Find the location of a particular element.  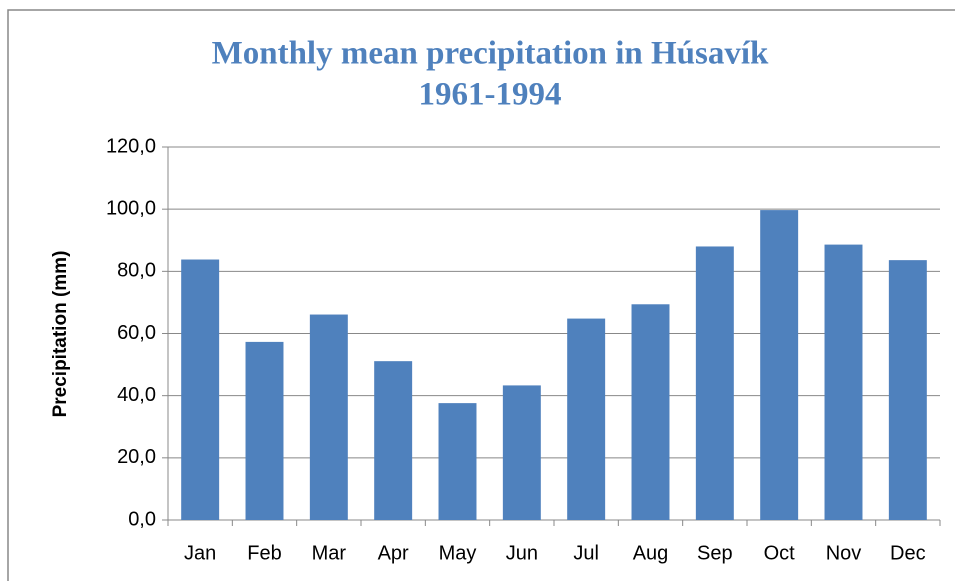

x-tick-label: Sep is located at coordinates (715, 553).